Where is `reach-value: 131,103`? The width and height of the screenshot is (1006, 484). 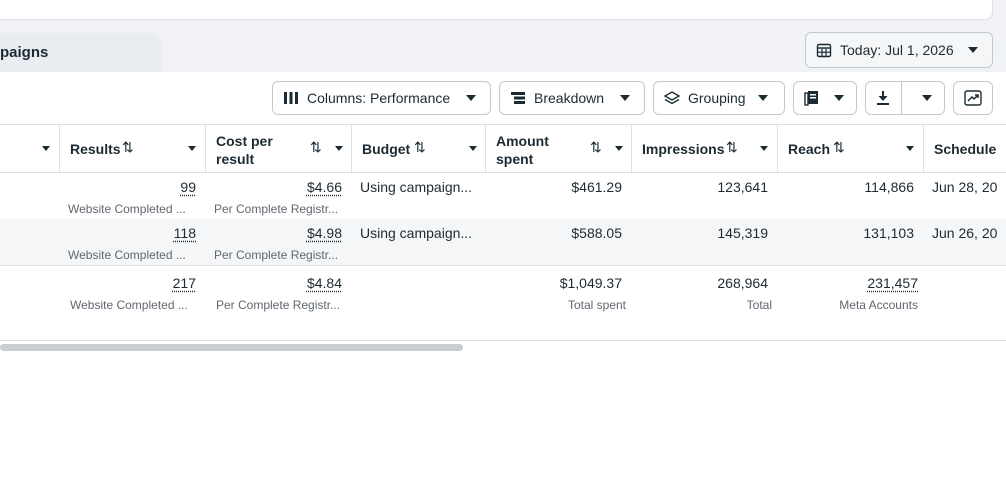
reach-value: 131,103 is located at coordinates (888, 233).